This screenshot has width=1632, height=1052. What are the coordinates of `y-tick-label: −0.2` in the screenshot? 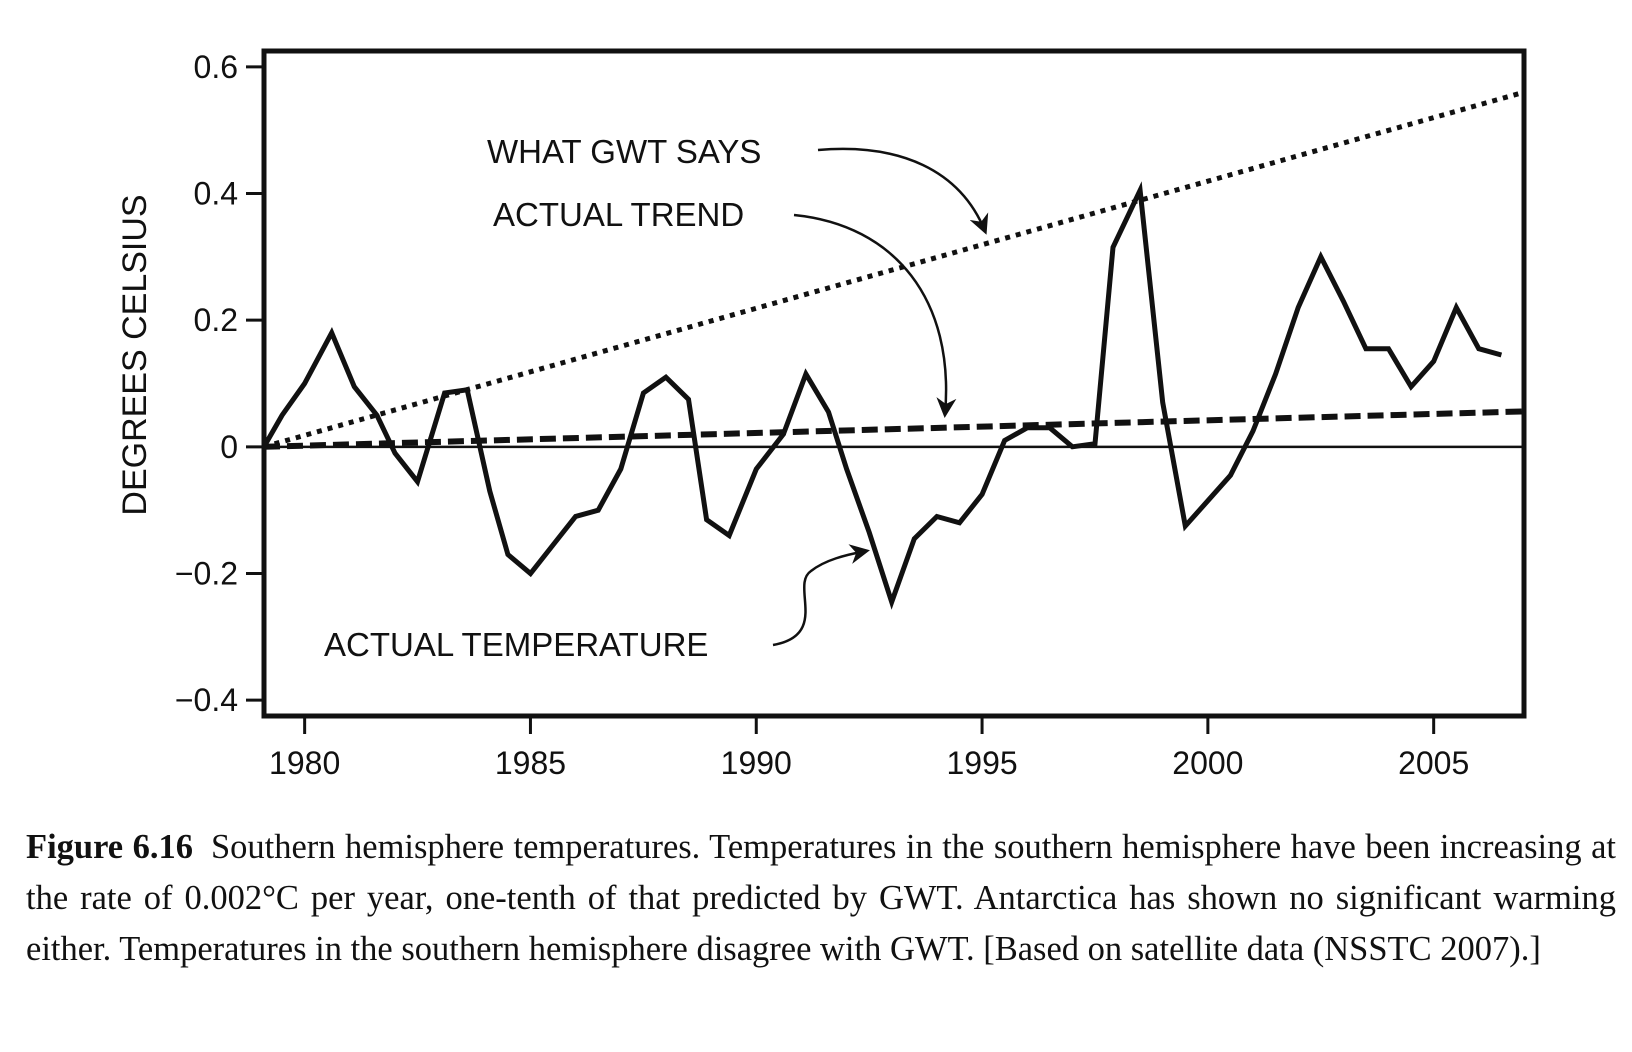 It's located at (206, 574).